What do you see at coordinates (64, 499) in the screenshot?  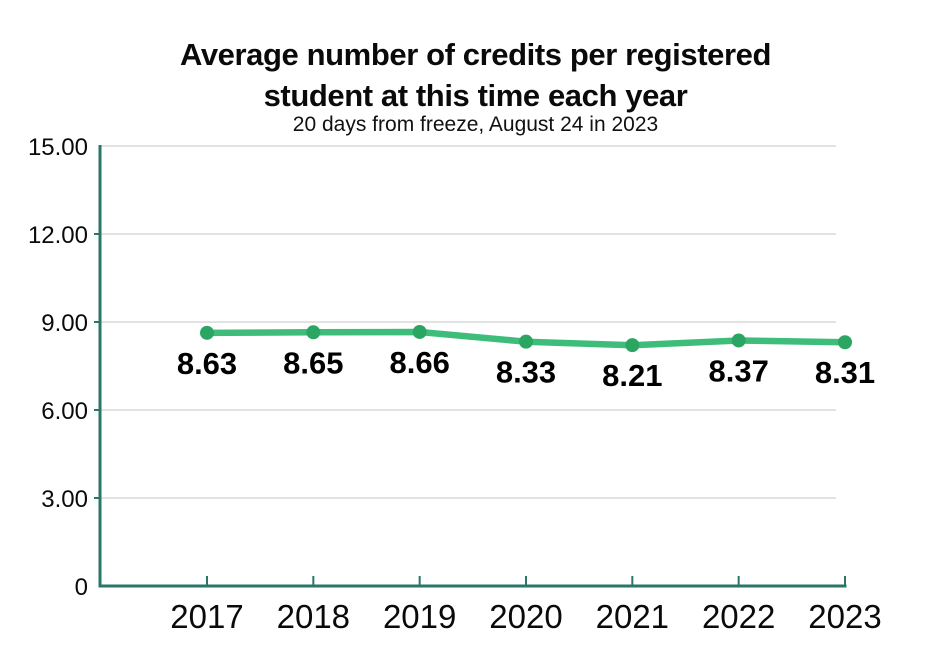 I see `y-axis-label: 3.00` at bounding box center [64, 499].